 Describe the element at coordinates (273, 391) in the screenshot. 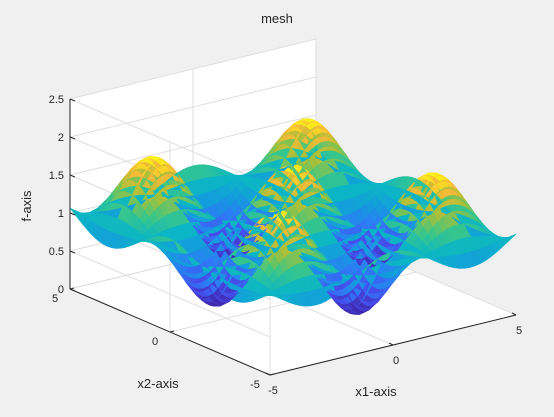

I see `x-tick-label: -5` at that location.